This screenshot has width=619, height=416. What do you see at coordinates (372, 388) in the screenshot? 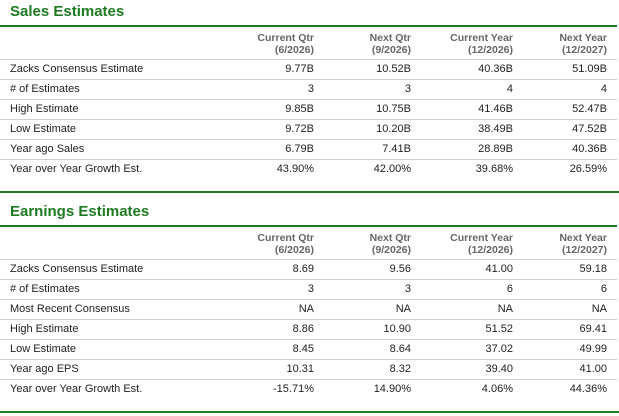
I see `cell: 14.90%` at bounding box center [372, 388].